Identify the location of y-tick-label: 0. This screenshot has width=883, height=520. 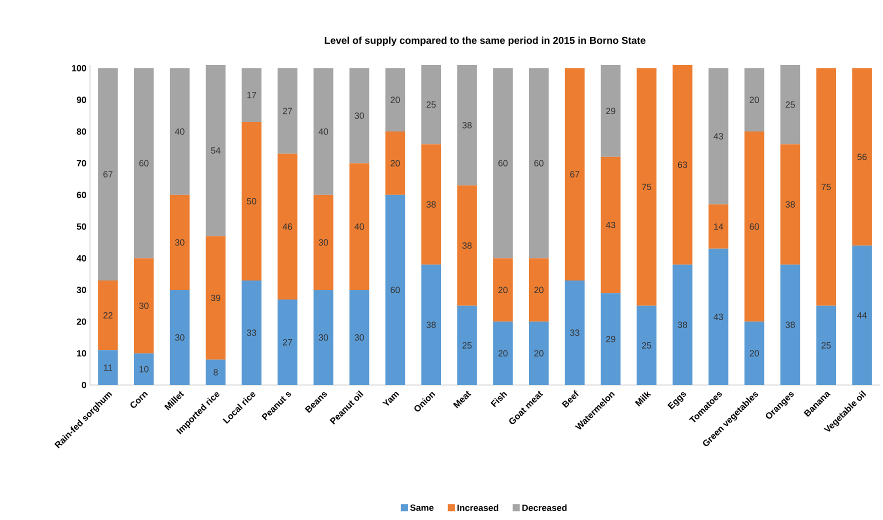
(84, 385).